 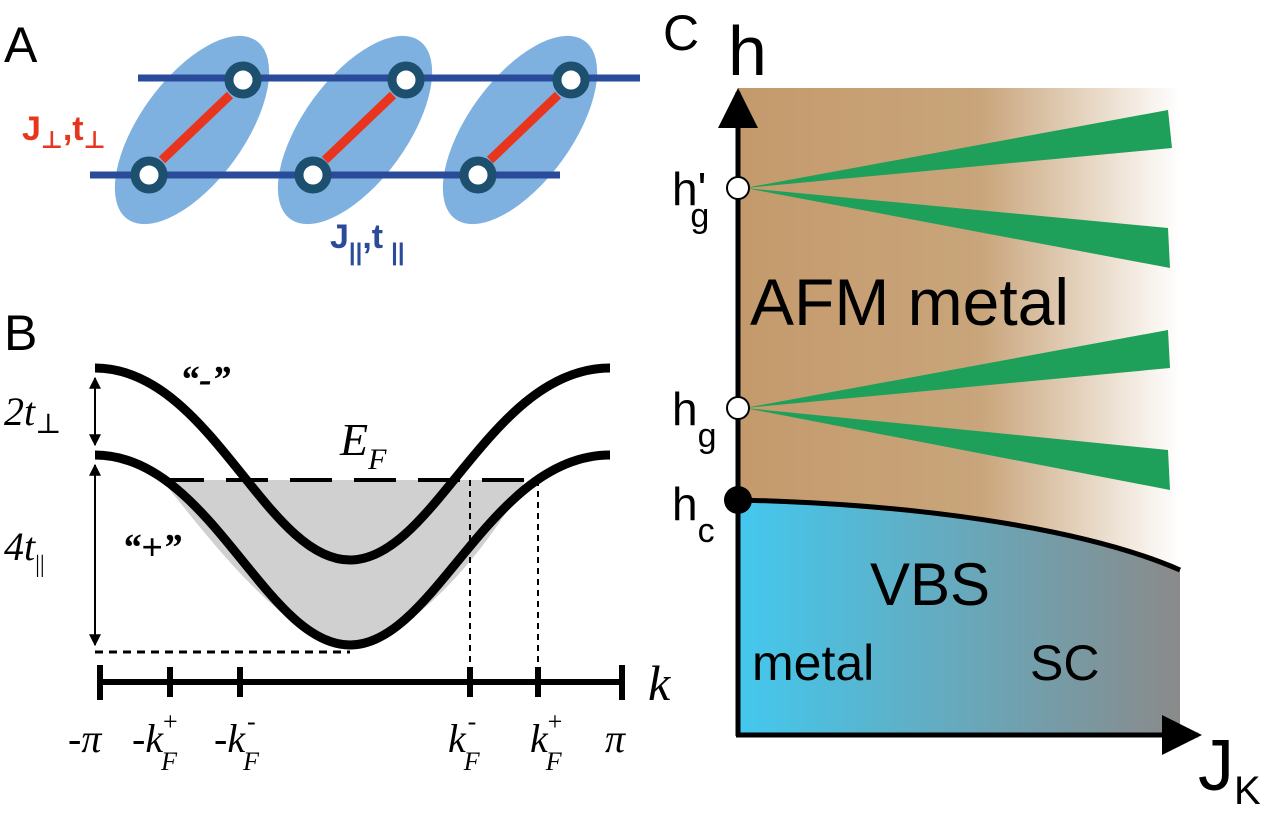 I want to click on vbs-region, so click(x=959, y=617).